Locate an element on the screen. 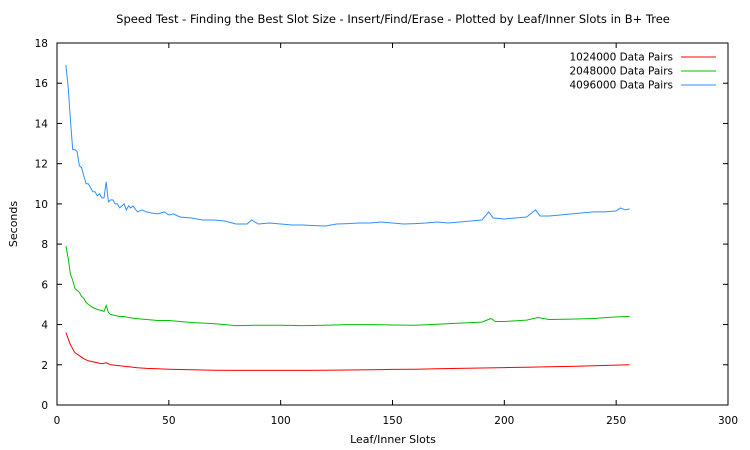 This screenshot has width=750, height=450. legend-label: 4096000 Data Pairs is located at coordinates (621, 86).